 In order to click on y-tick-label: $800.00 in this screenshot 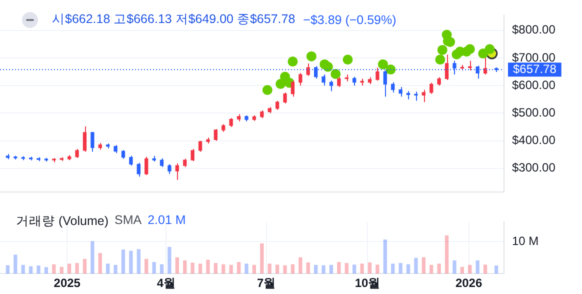, I will do `click(534, 29)`.